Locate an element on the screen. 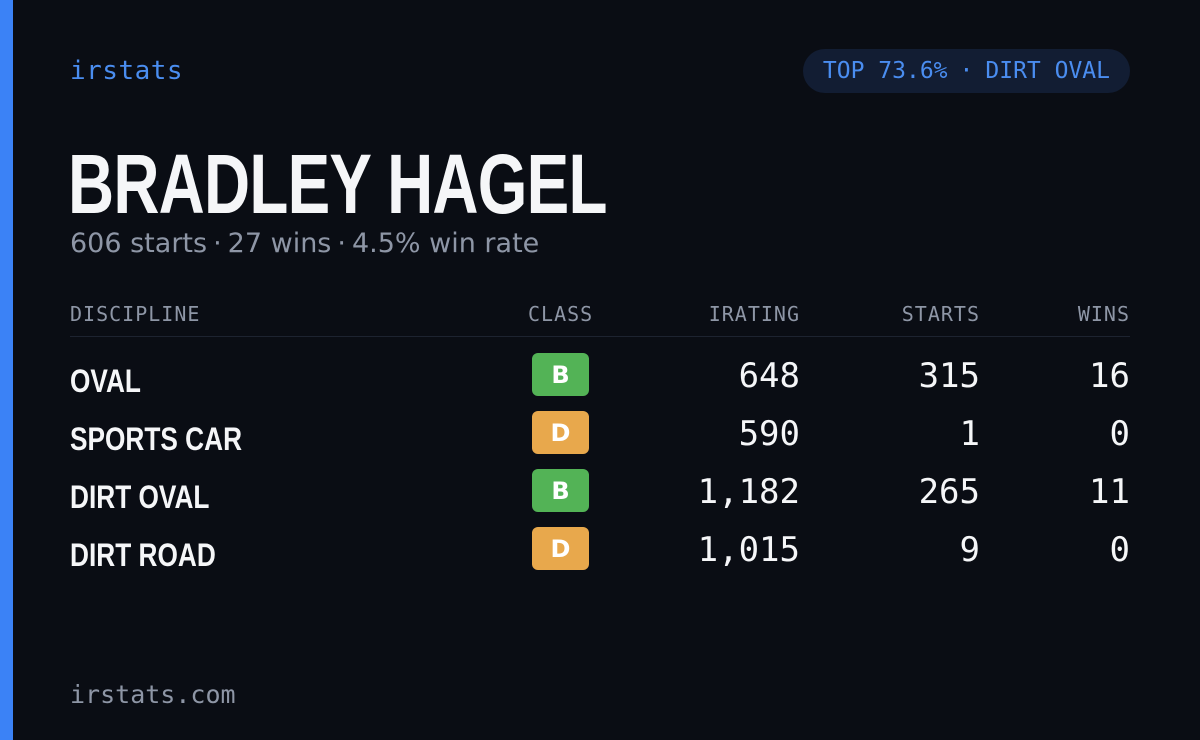 This screenshot has height=740, width=1200. footer-url: irstats.com is located at coordinates (153, 694).